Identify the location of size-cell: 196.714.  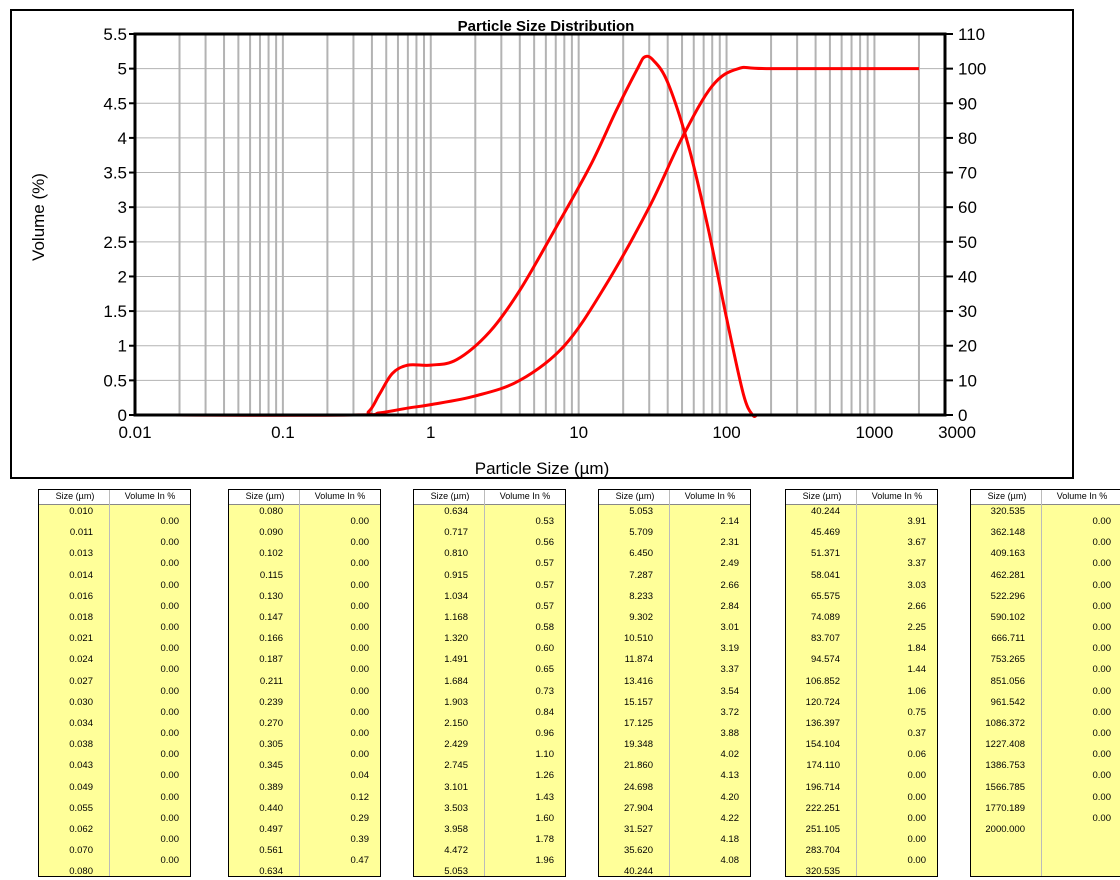
(822, 787).